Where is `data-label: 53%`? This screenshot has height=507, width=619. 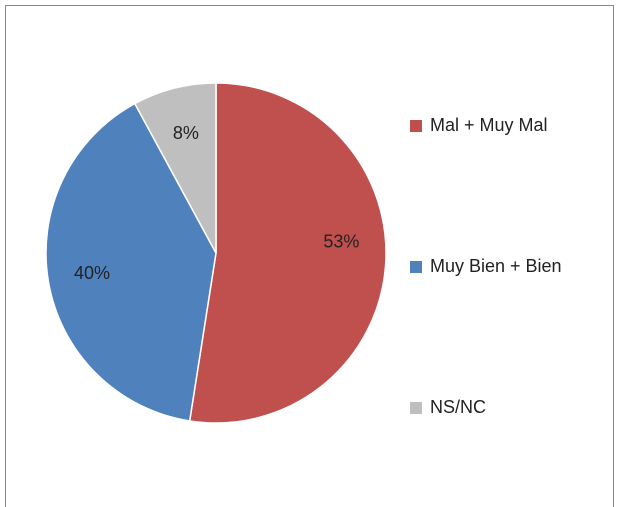 data-label: 53% is located at coordinates (341, 242).